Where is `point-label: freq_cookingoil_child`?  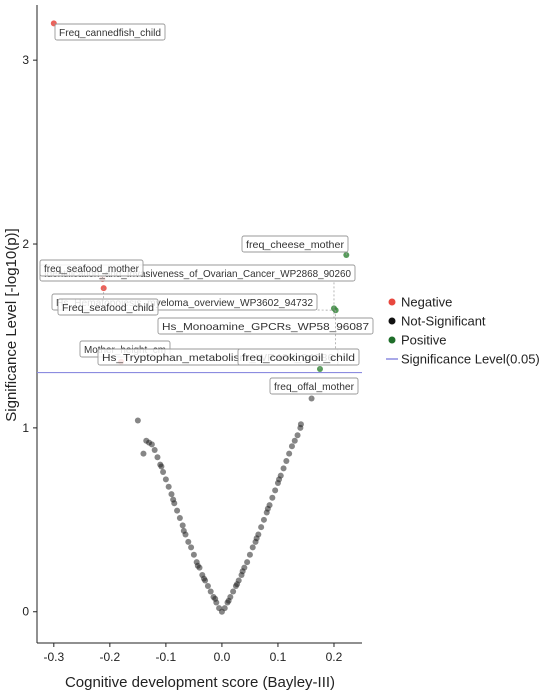 point-label: freq_cookingoil_child is located at coordinates (298, 359).